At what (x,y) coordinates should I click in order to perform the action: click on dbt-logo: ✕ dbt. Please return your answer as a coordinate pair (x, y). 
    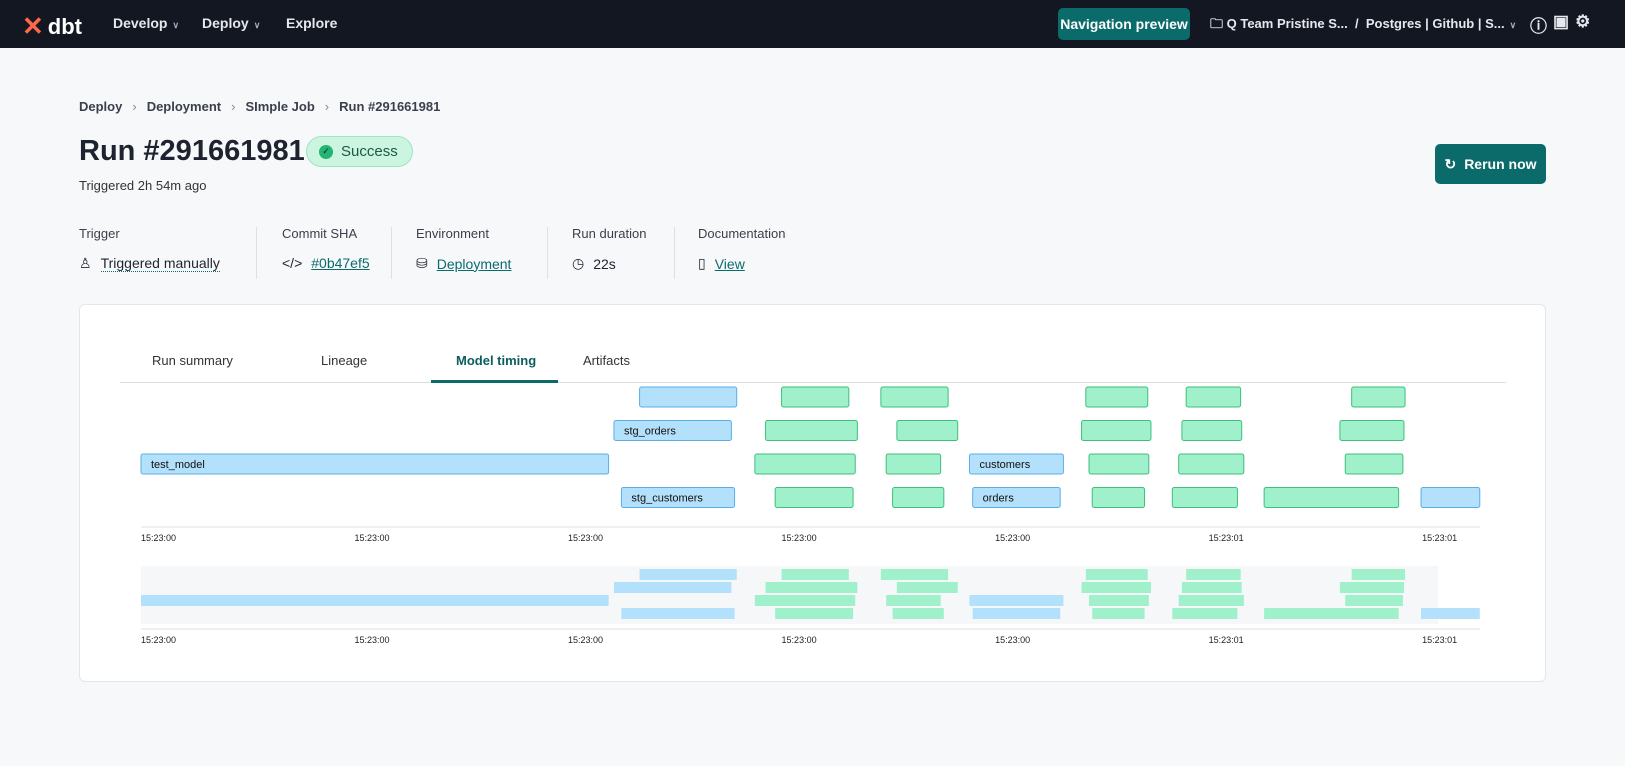
    Looking at the image, I should click on (52, 26).